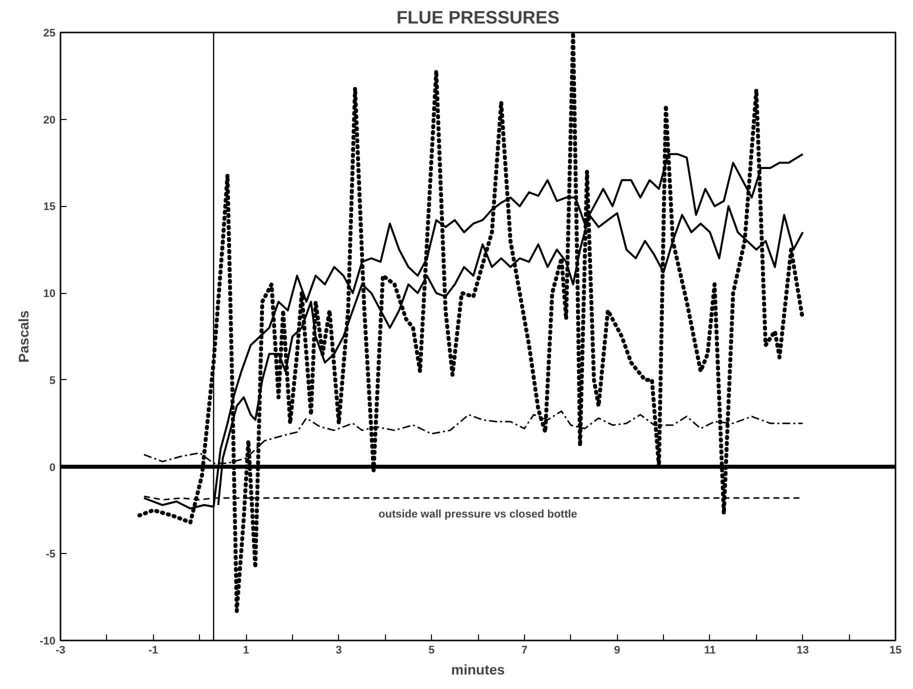 The width and height of the screenshot is (913, 689). I want to click on y-tick-label: 15, so click(49, 207).